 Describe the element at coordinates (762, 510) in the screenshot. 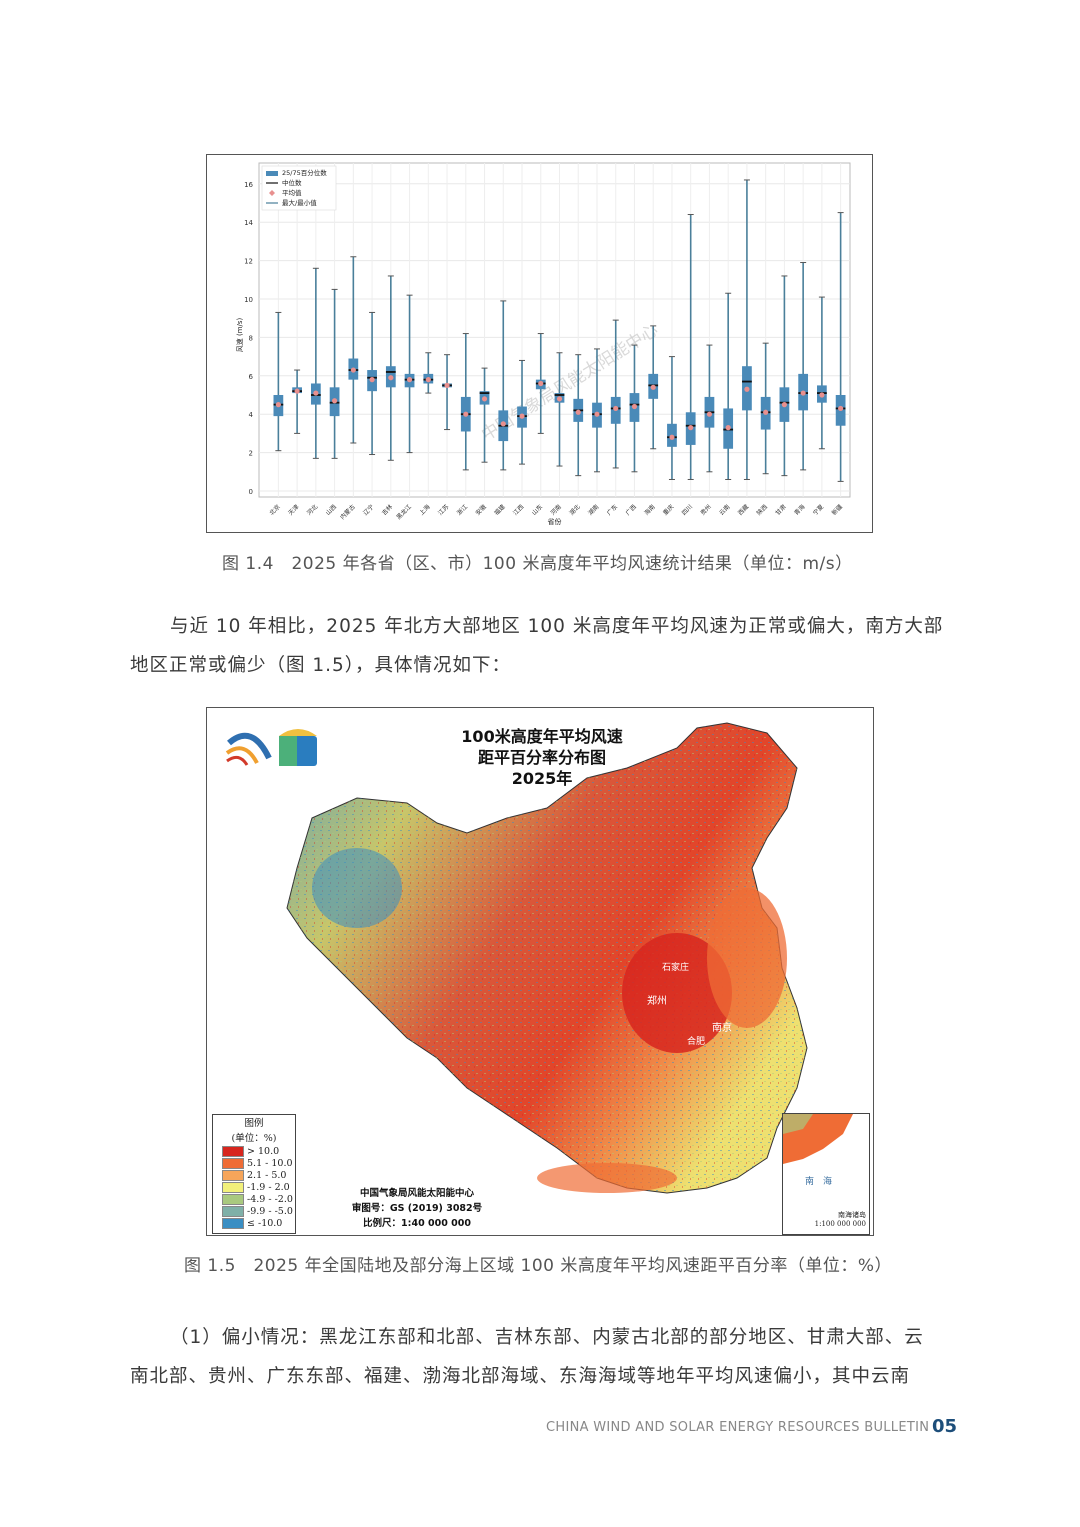

I see `svg-text: 陕西` at that location.